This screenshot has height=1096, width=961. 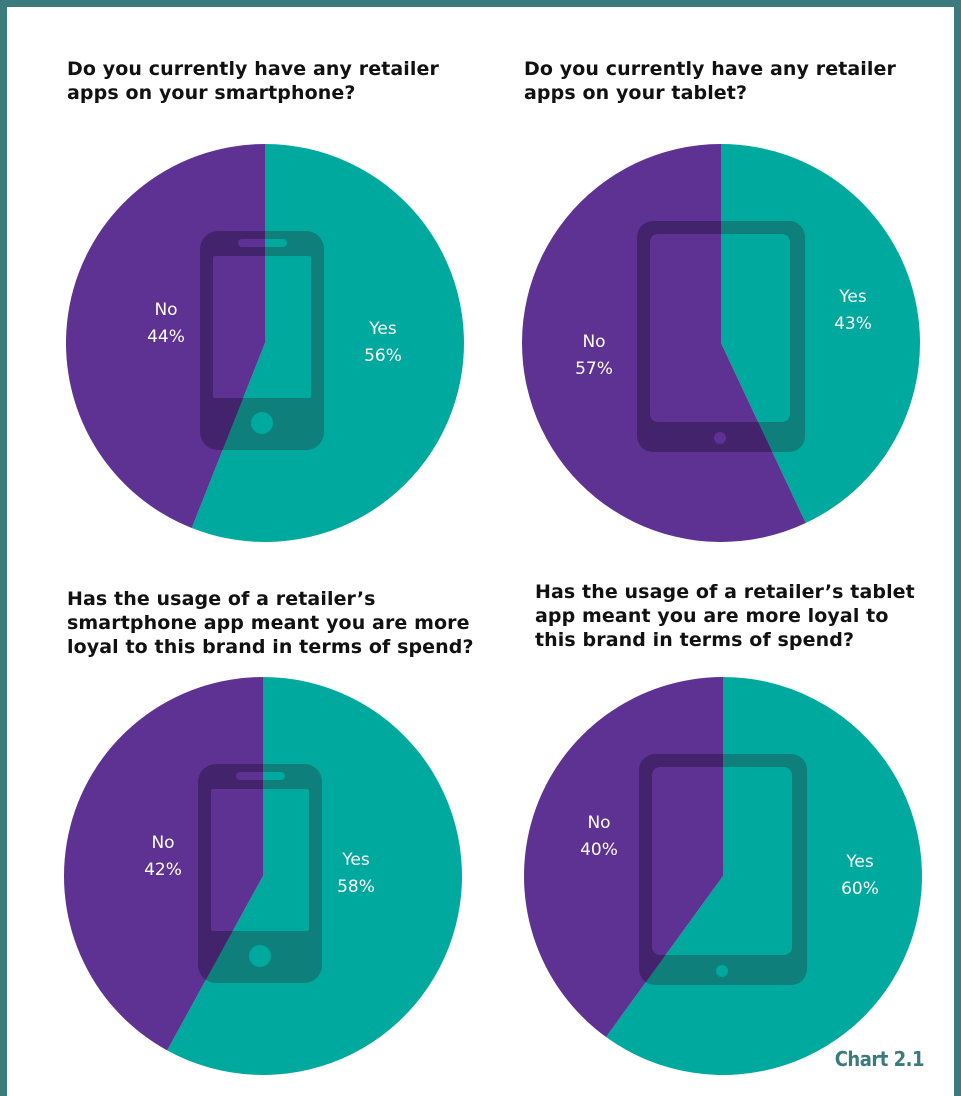 I want to click on pie-label-no-value: 44%, so click(x=166, y=337).